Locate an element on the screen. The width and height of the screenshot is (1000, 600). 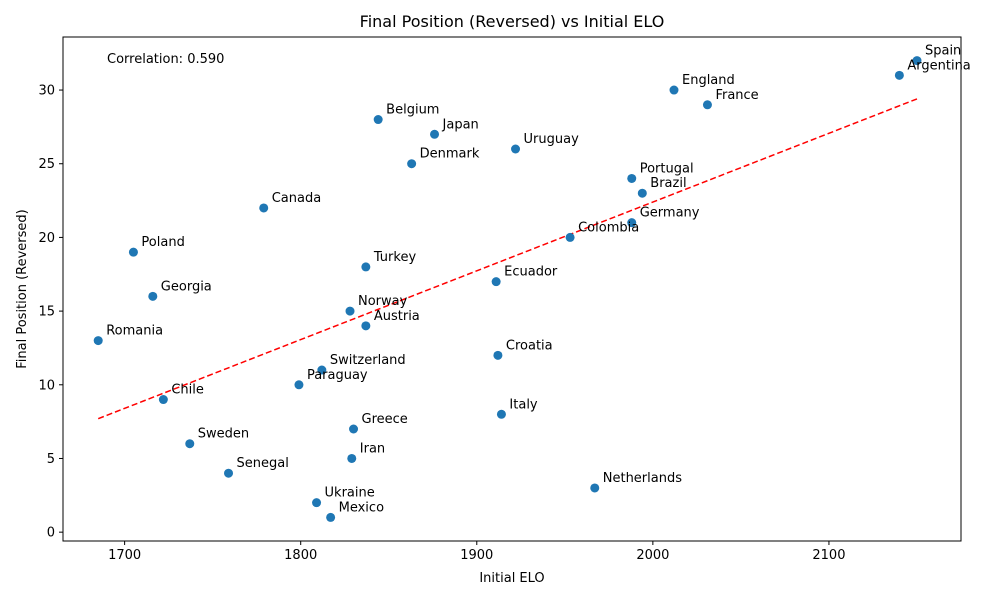
x-axis-label: Initial ELO is located at coordinates (511, 578).